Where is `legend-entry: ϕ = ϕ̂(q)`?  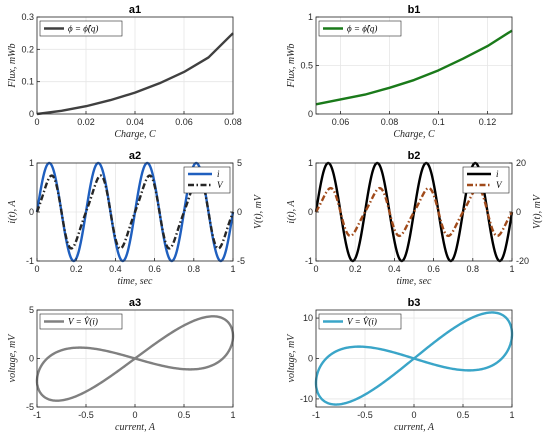
legend-entry: ϕ = ϕ̂(q) is located at coordinates (362, 29).